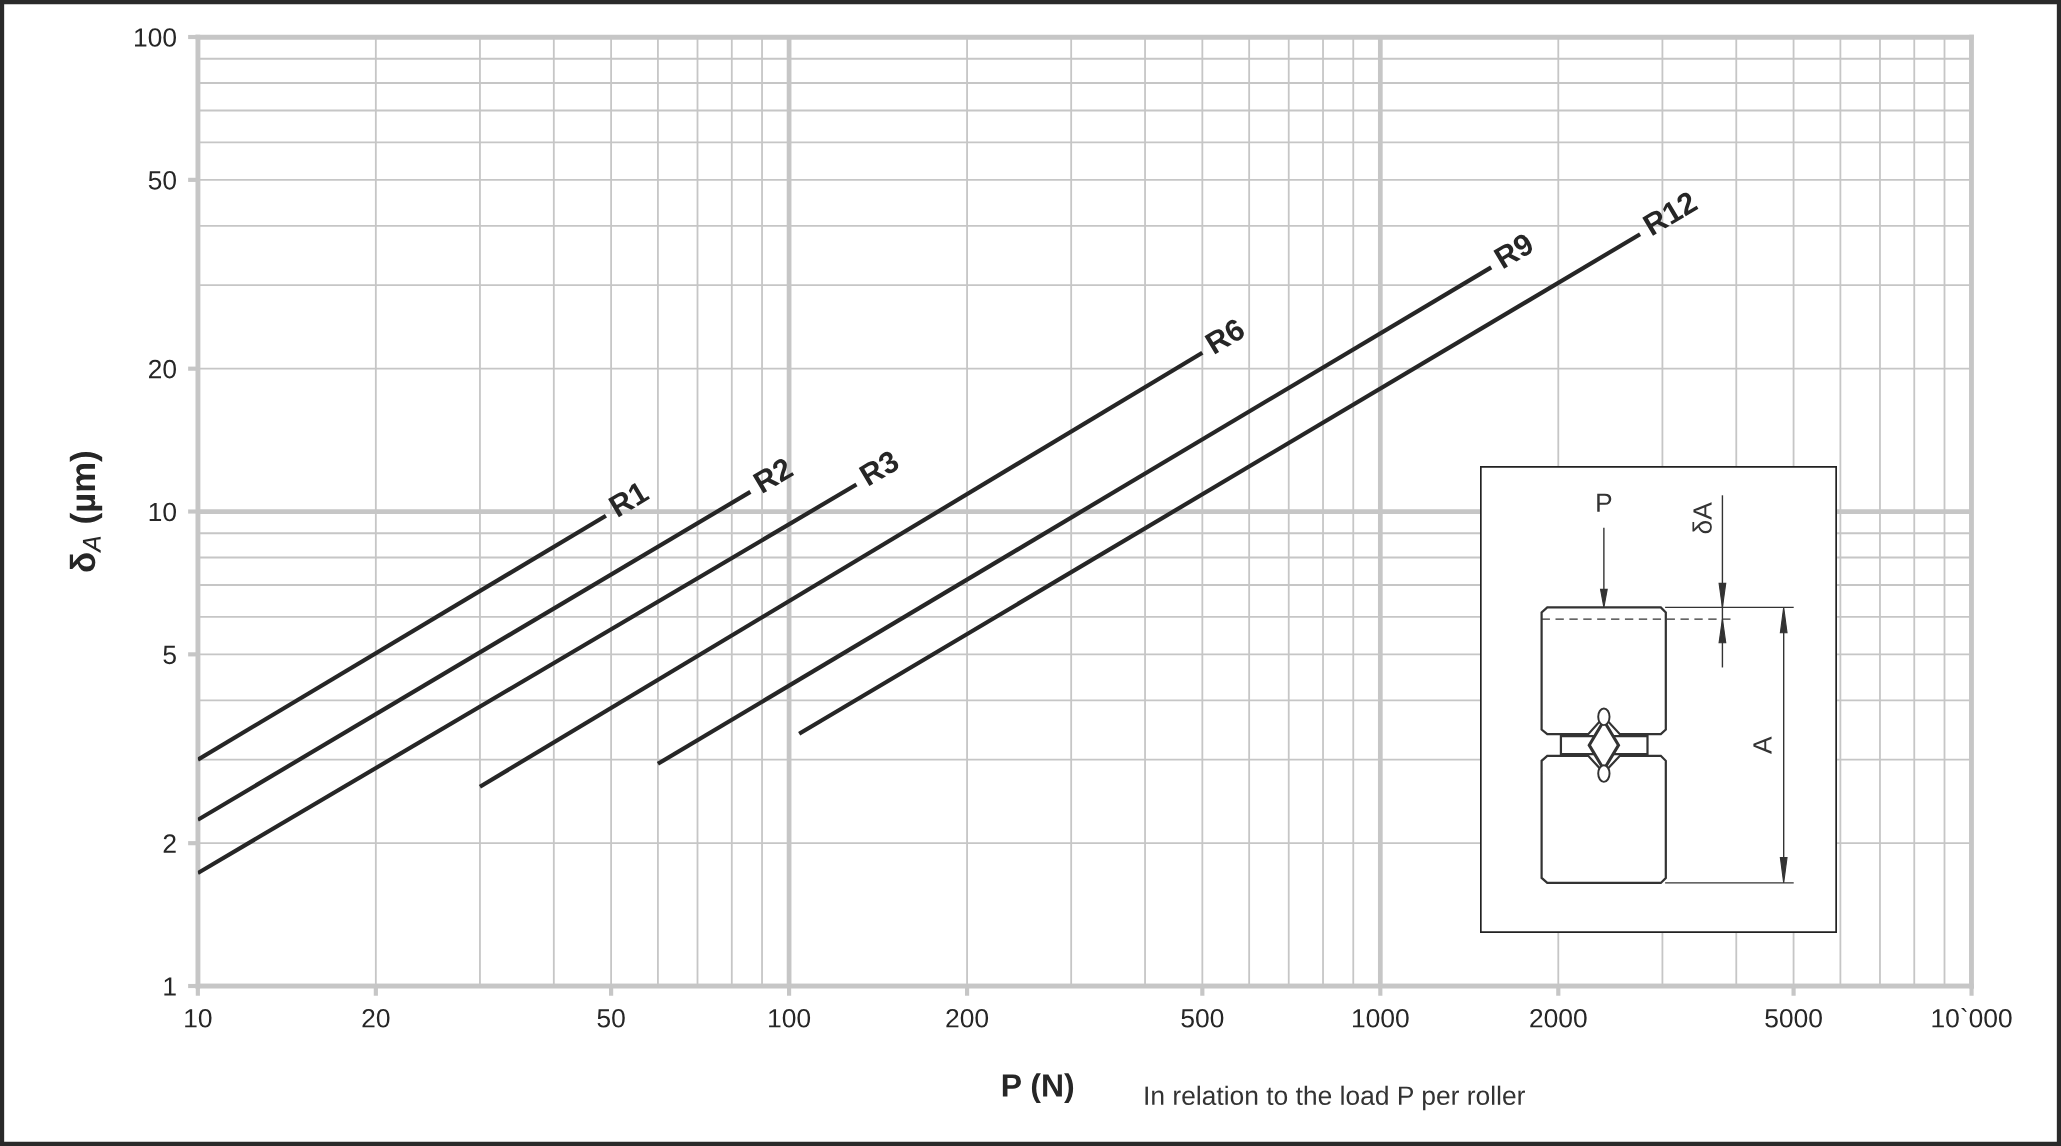  Describe the element at coordinates (967, 1018) in the screenshot. I see `x-tick-label: 200` at that location.